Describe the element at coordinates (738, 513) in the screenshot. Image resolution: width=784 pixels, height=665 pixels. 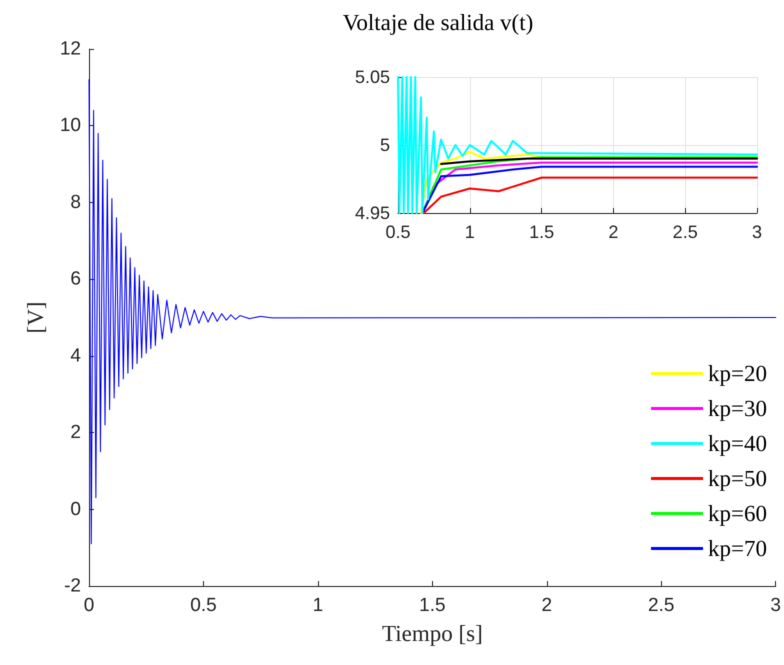
I see `legend-label: kp=60` at that location.